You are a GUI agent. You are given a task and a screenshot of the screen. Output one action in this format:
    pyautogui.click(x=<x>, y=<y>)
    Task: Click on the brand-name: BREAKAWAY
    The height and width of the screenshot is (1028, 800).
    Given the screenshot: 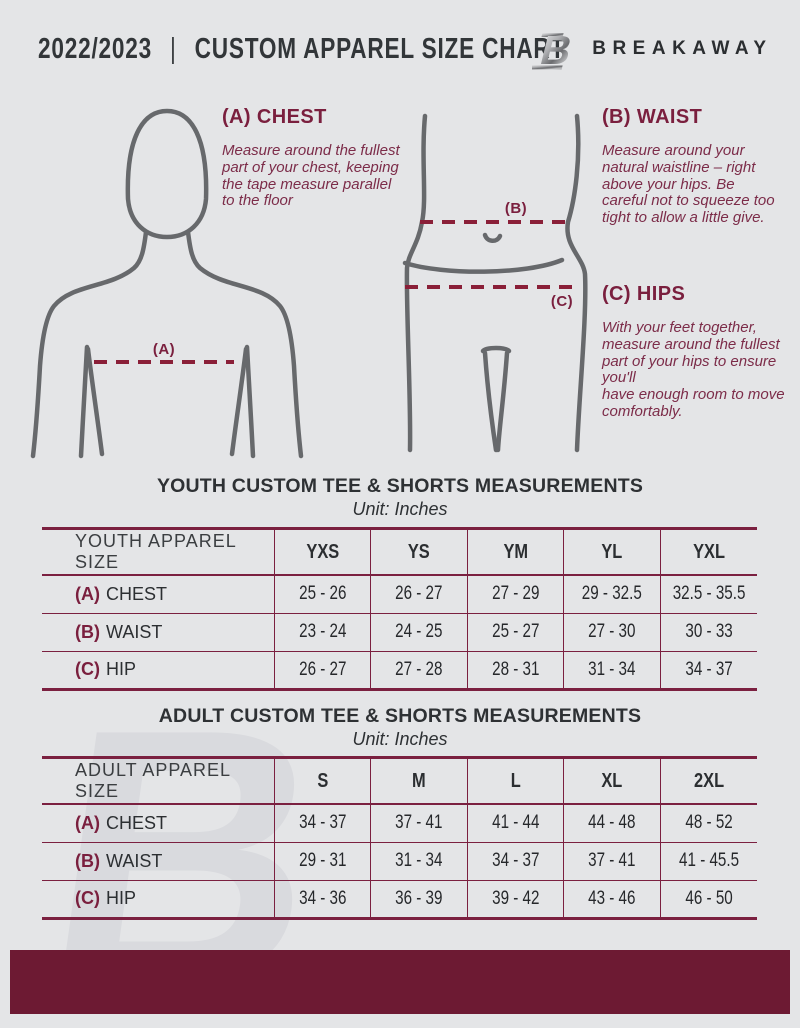 What is the action you would take?
    pyautogui.click(x=682, y=48)
    